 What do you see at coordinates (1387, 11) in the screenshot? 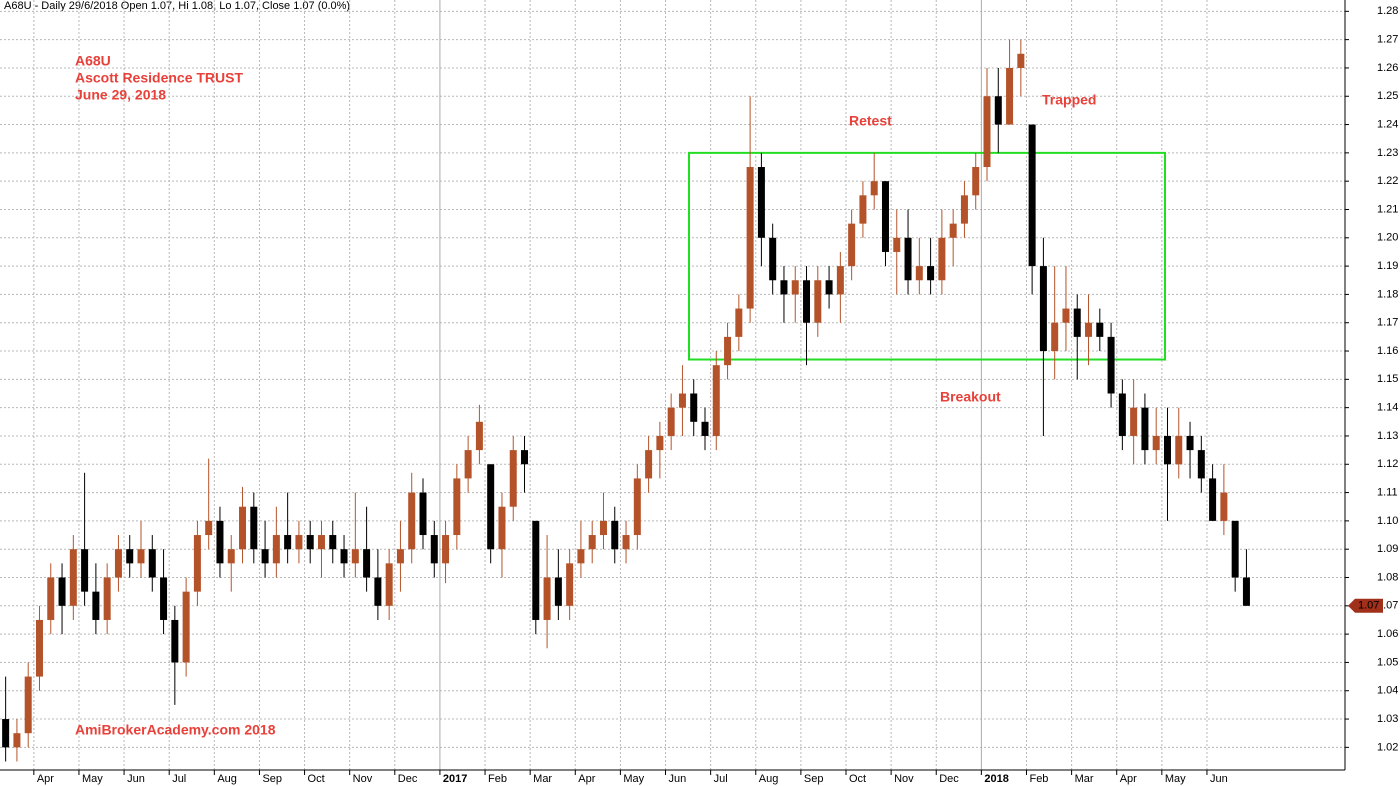
I see `y-tick-label: 1.28` at bounding box center [1387, 11].